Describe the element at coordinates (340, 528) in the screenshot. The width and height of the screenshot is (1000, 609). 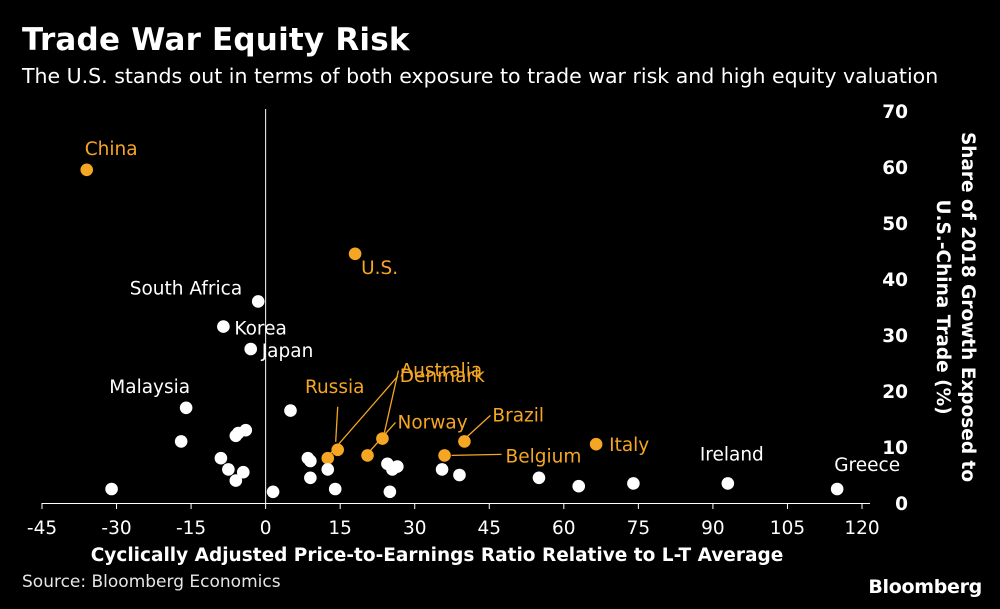
I see `x-tick-label: 15` at that location.